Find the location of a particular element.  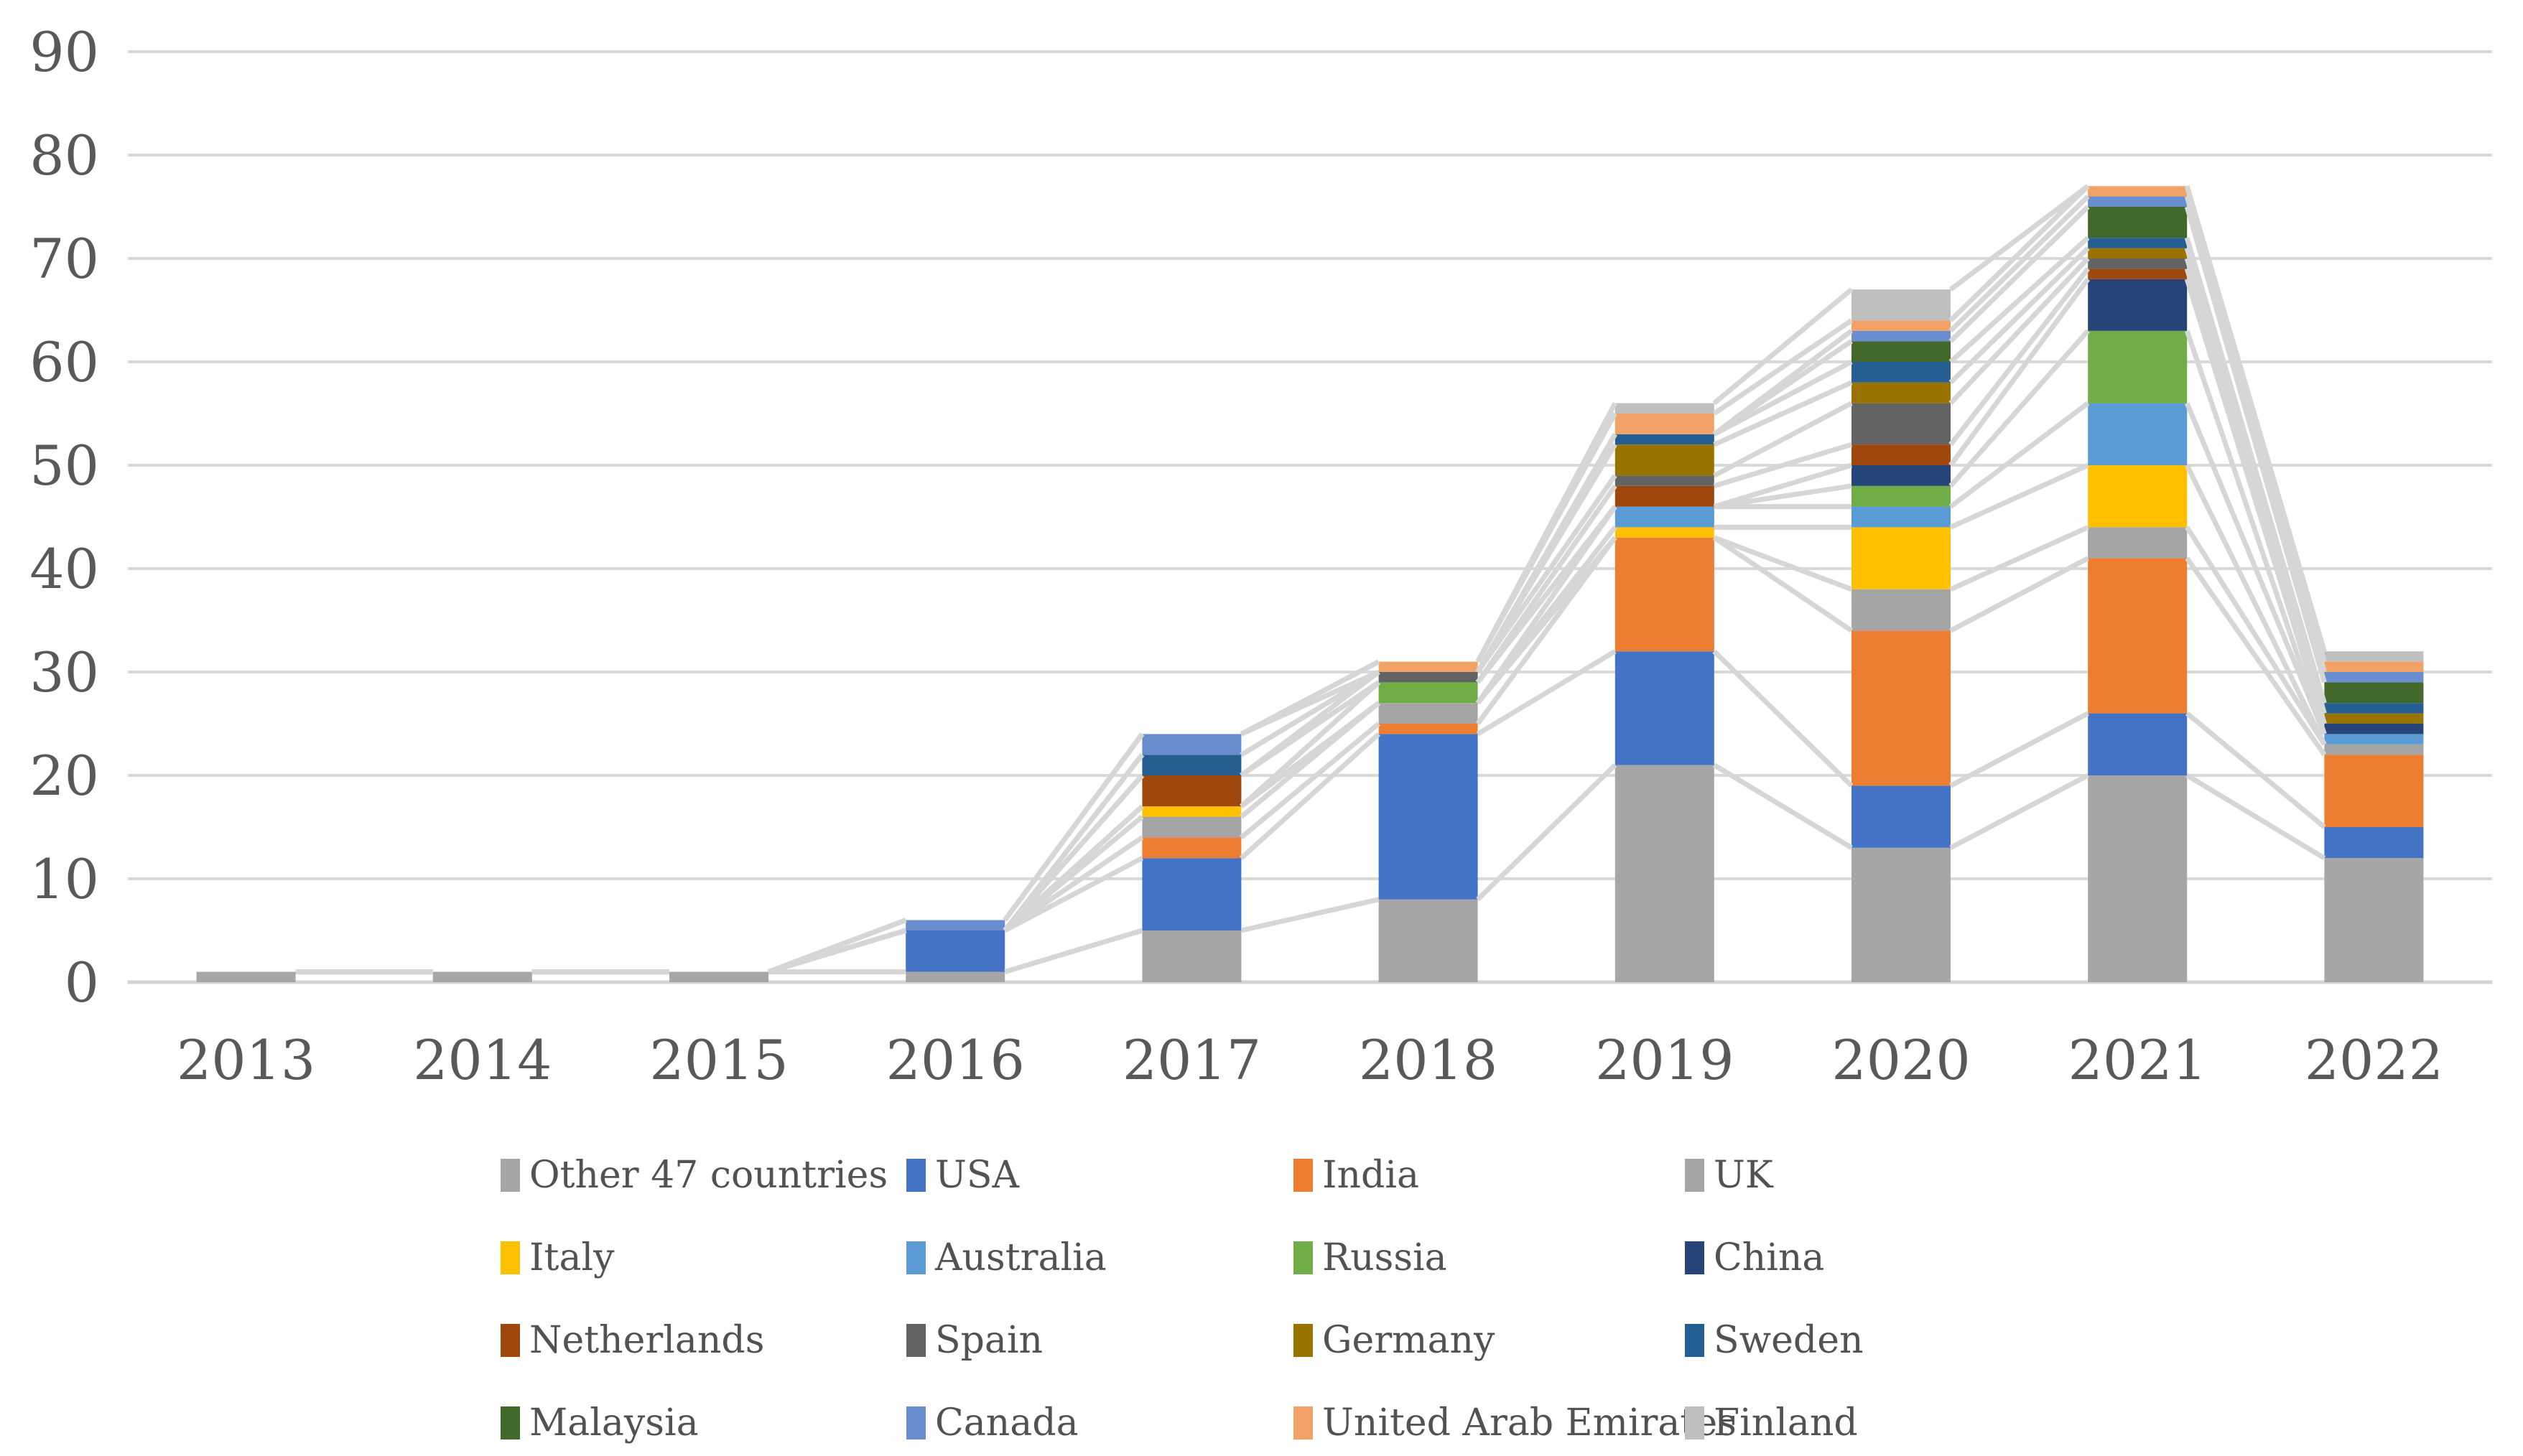

bar-segment-finland-2022 is located at coordinates (2374, 656).